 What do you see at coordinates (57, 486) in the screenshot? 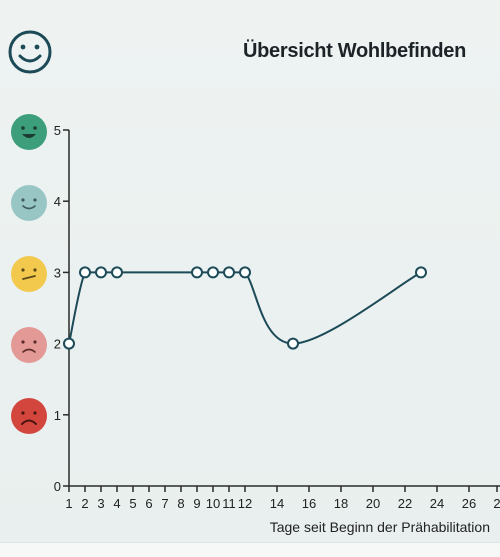
I see `y-tick-label: 0` at bounding box center [57, 486].